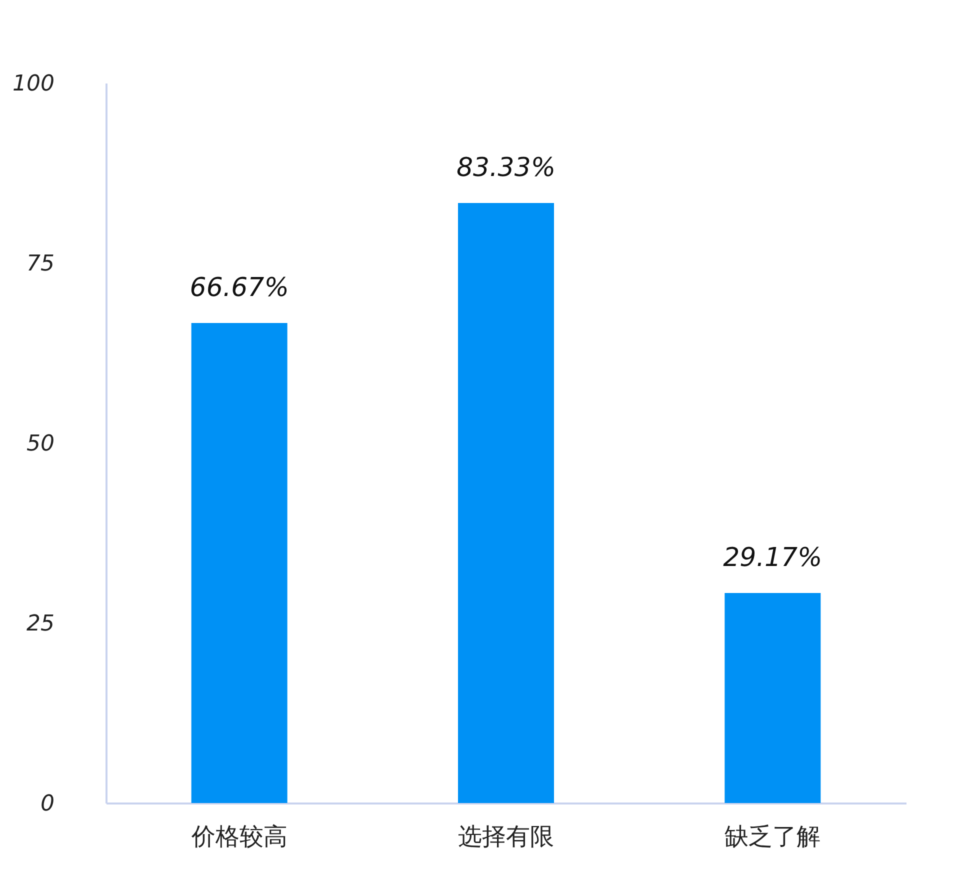  Describe the element at coordinates (40, 624) in the screenshot. I see `y-tick-label: 25` at that location.